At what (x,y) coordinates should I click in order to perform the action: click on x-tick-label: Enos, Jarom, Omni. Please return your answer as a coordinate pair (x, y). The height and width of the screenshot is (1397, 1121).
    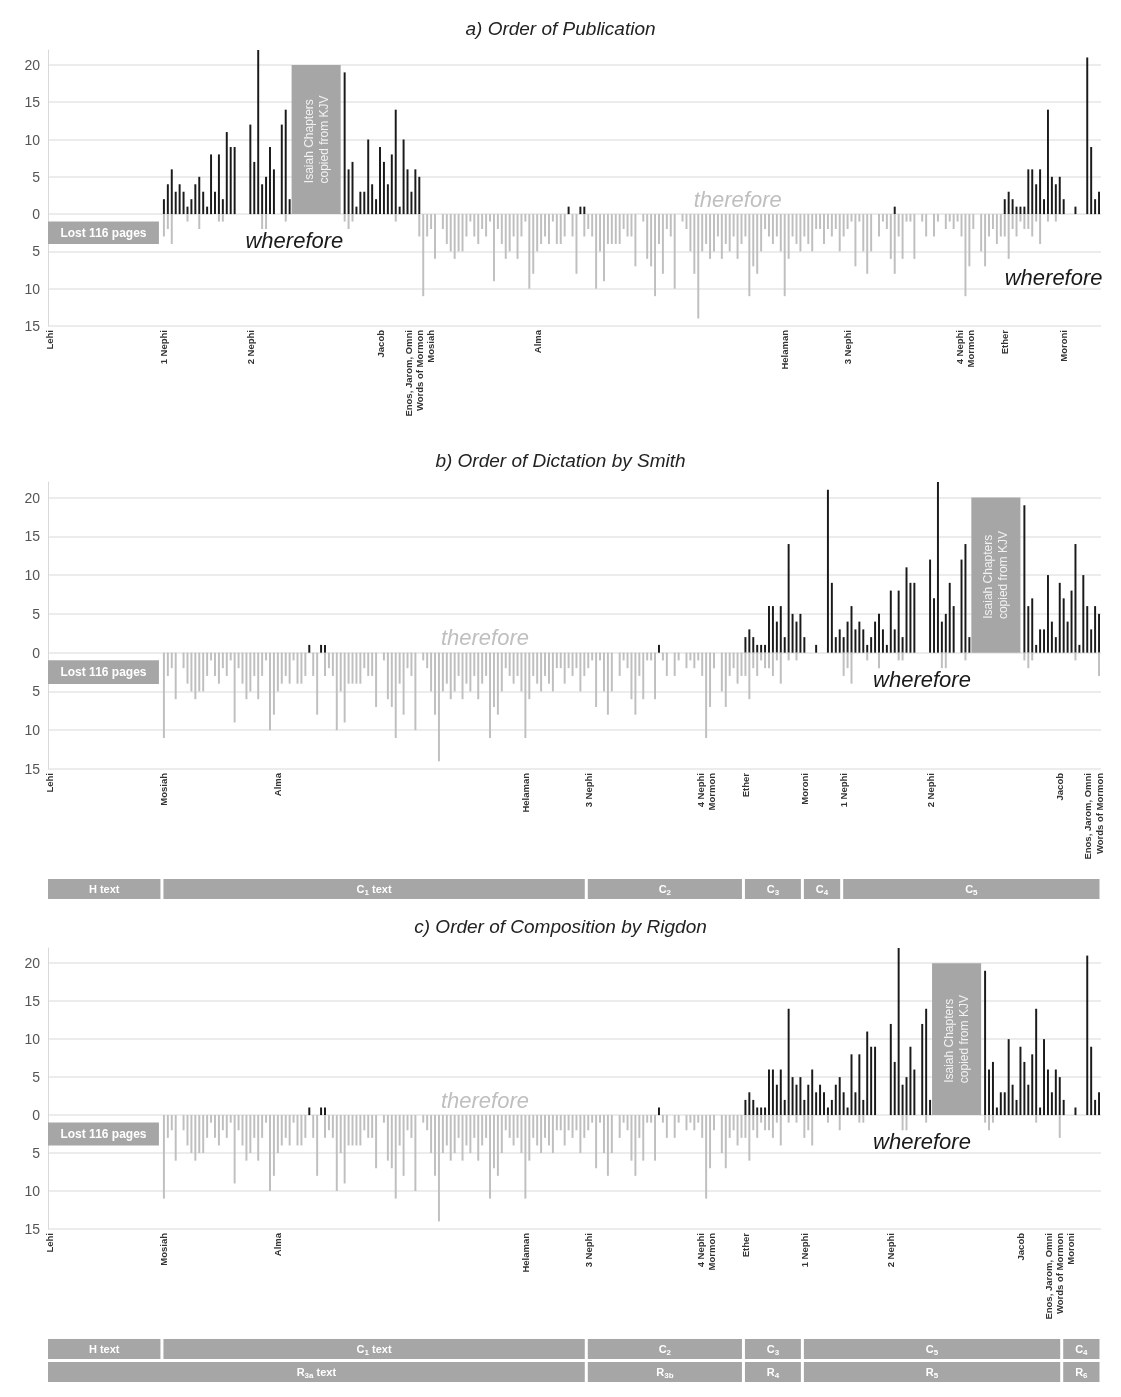
    Looking at the image, I should click on (1087, 816).